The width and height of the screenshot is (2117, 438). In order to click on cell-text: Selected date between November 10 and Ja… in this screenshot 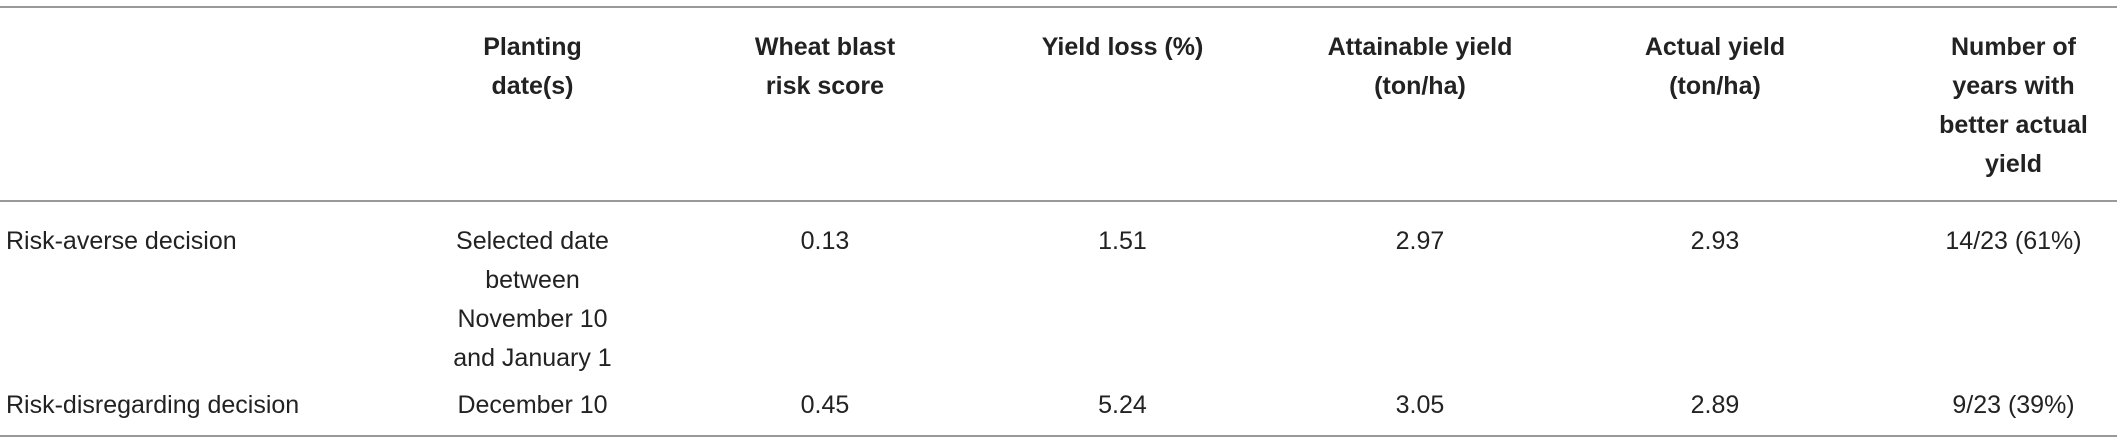, I will do `click(532, 299)`.